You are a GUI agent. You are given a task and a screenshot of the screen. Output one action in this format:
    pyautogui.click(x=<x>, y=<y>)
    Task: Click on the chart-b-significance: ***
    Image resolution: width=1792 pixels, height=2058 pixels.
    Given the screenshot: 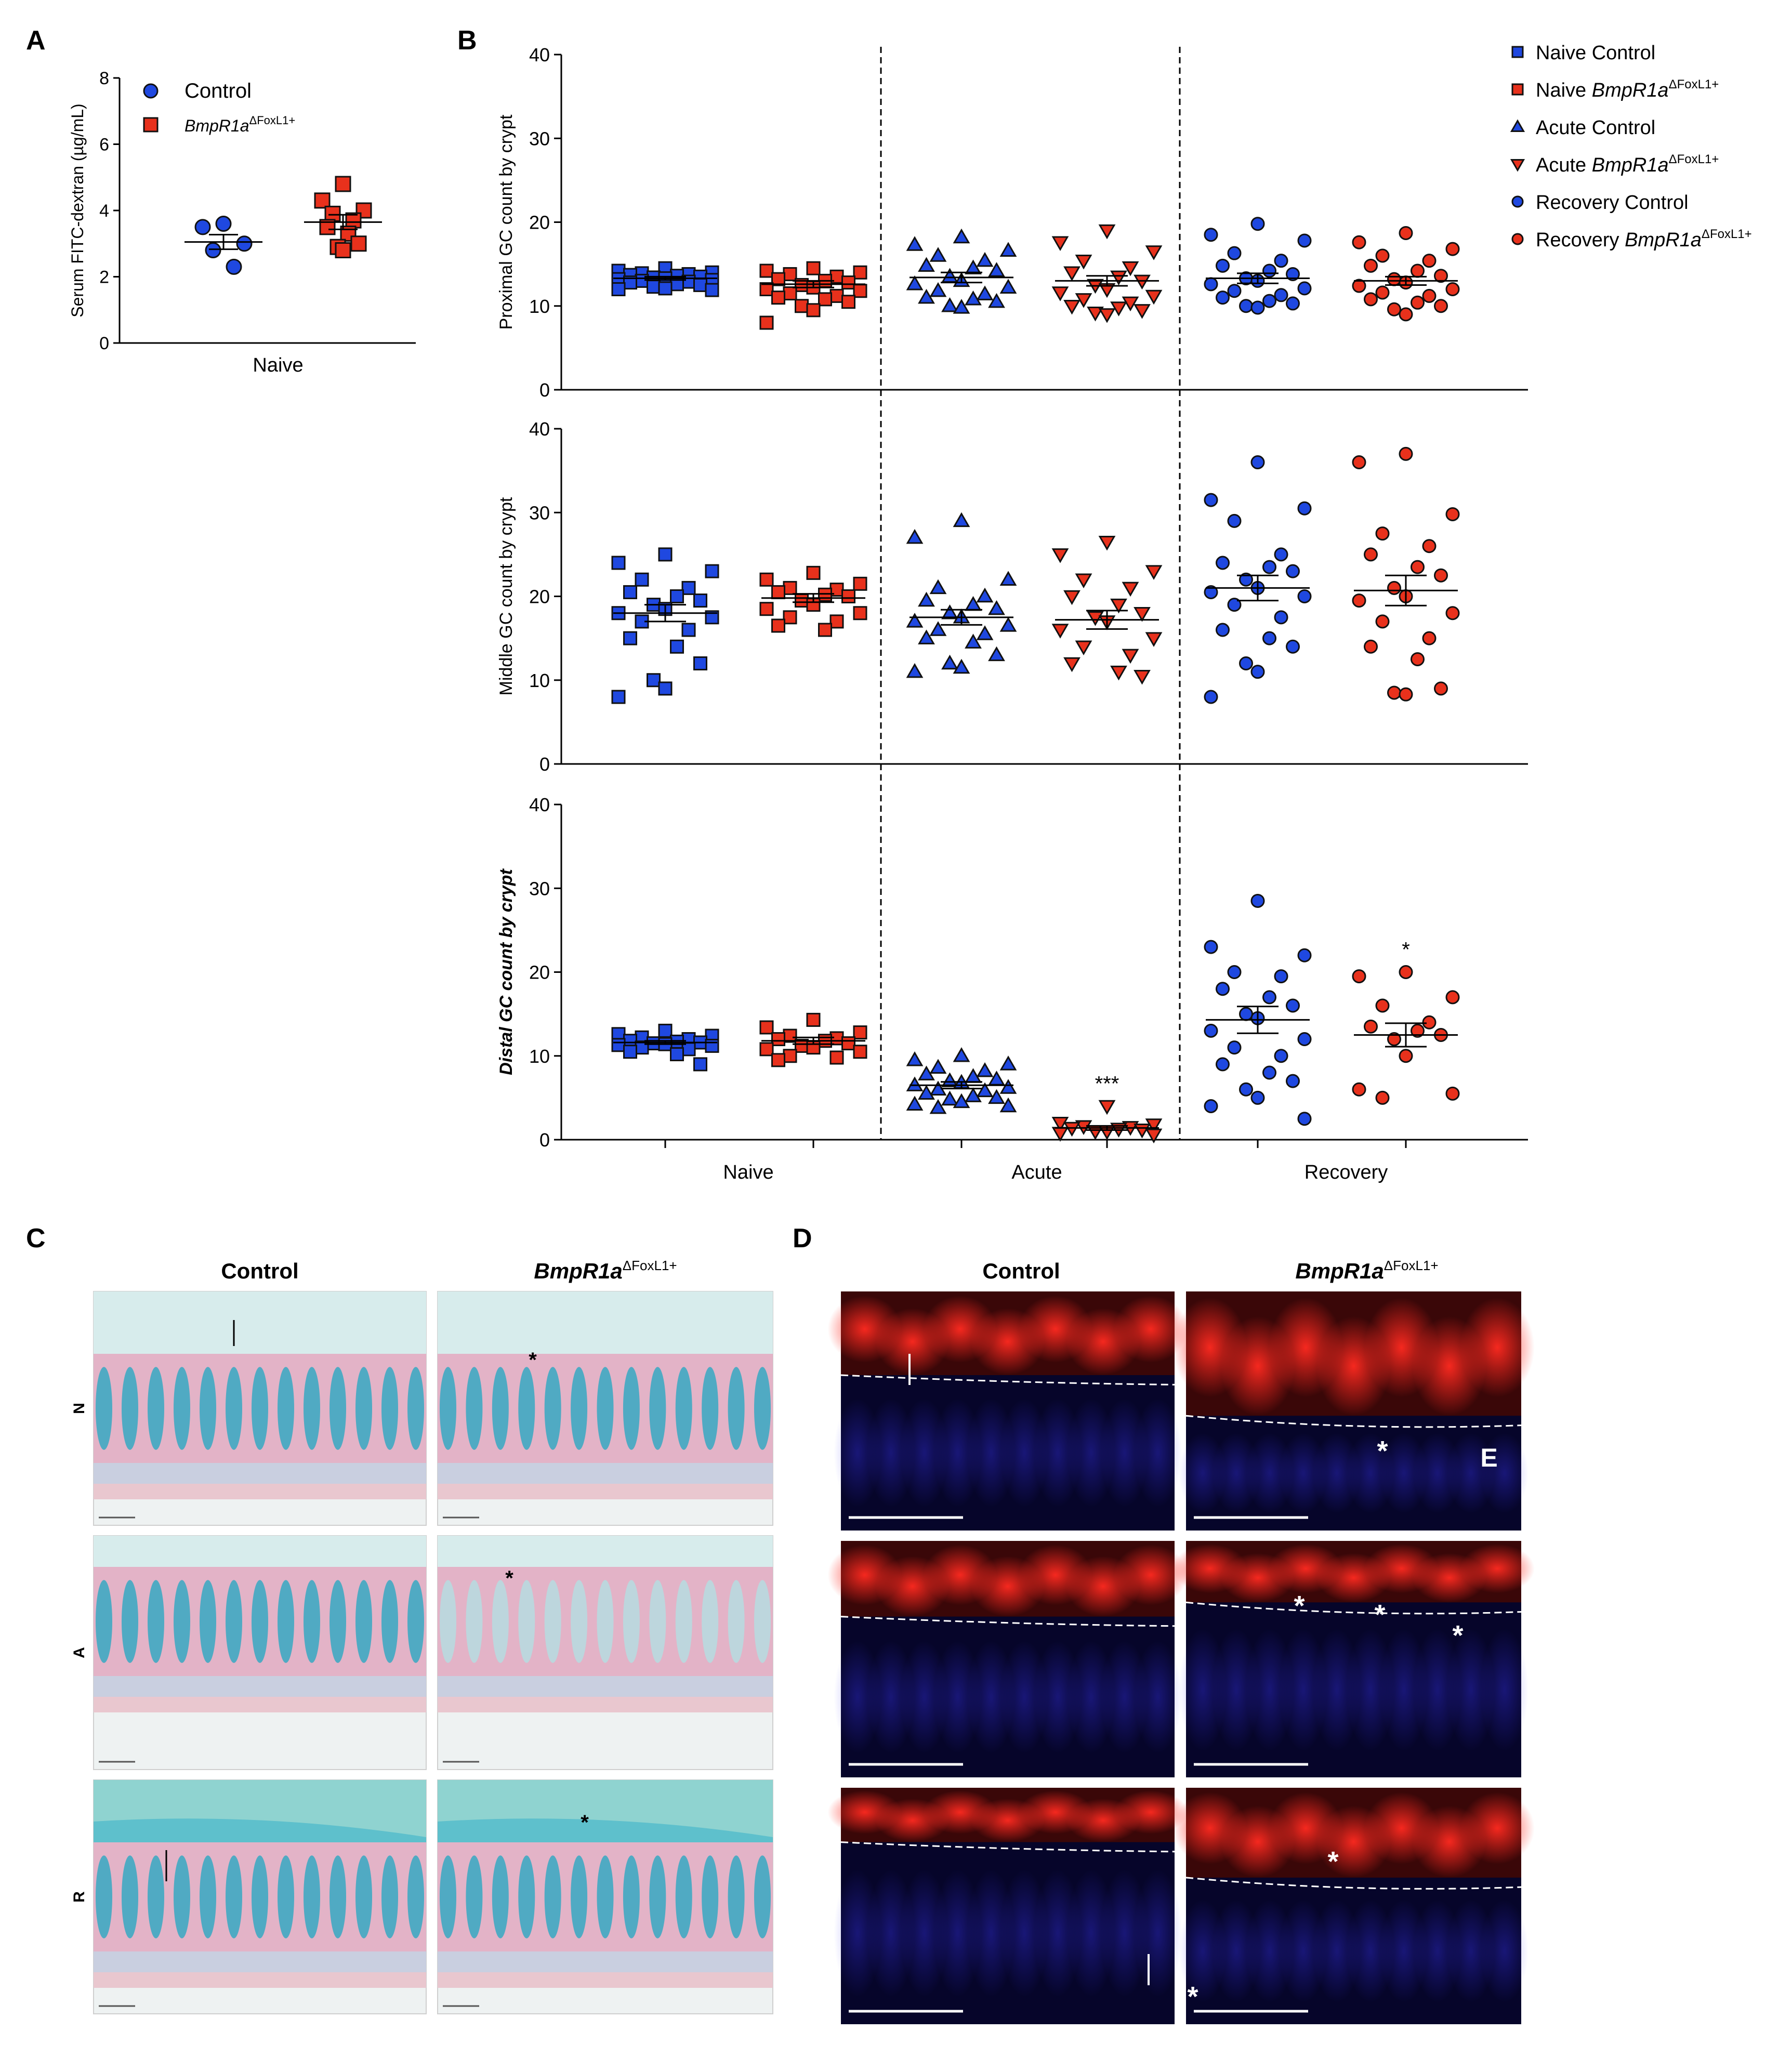 What is the action you would take?
    pyautogui.click(x=1107, y=1084)
    